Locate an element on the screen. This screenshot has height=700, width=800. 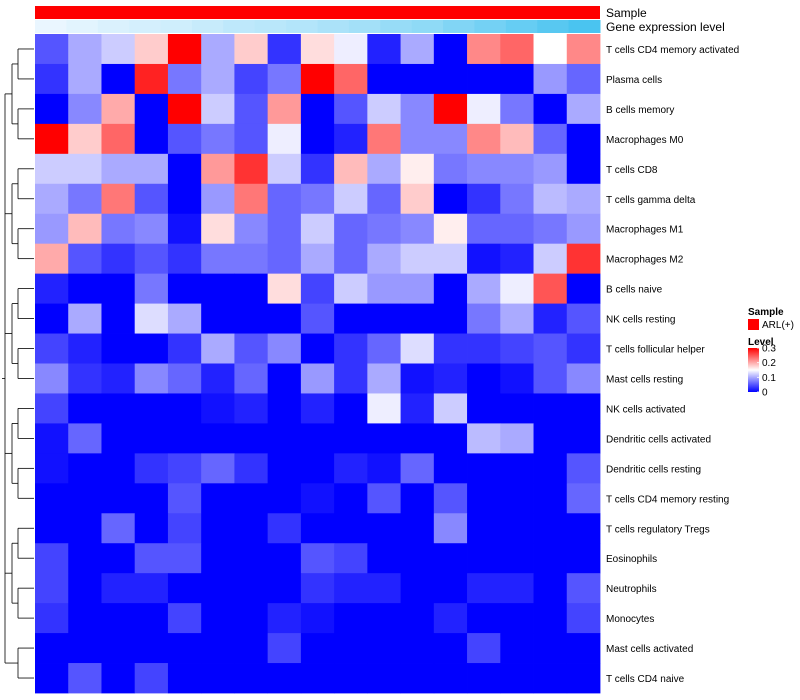
row-label: Macrophages M1 is located at coordinates (645, 230).